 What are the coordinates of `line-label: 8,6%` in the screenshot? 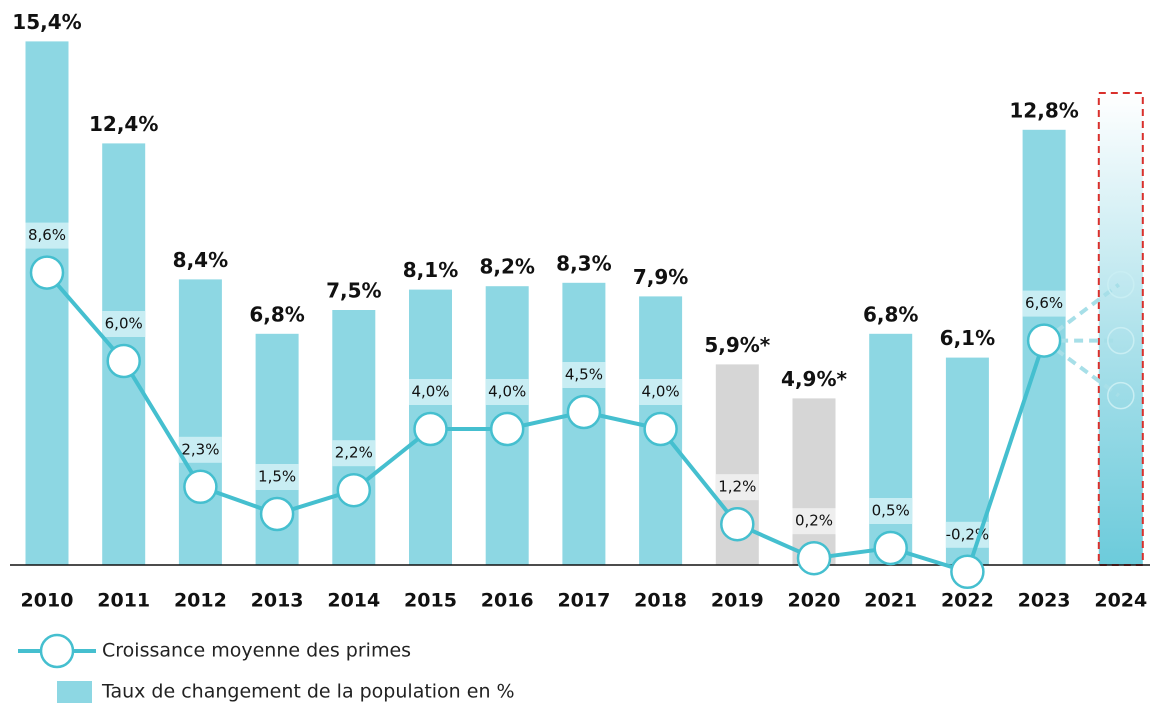 It's located at (47, 235).